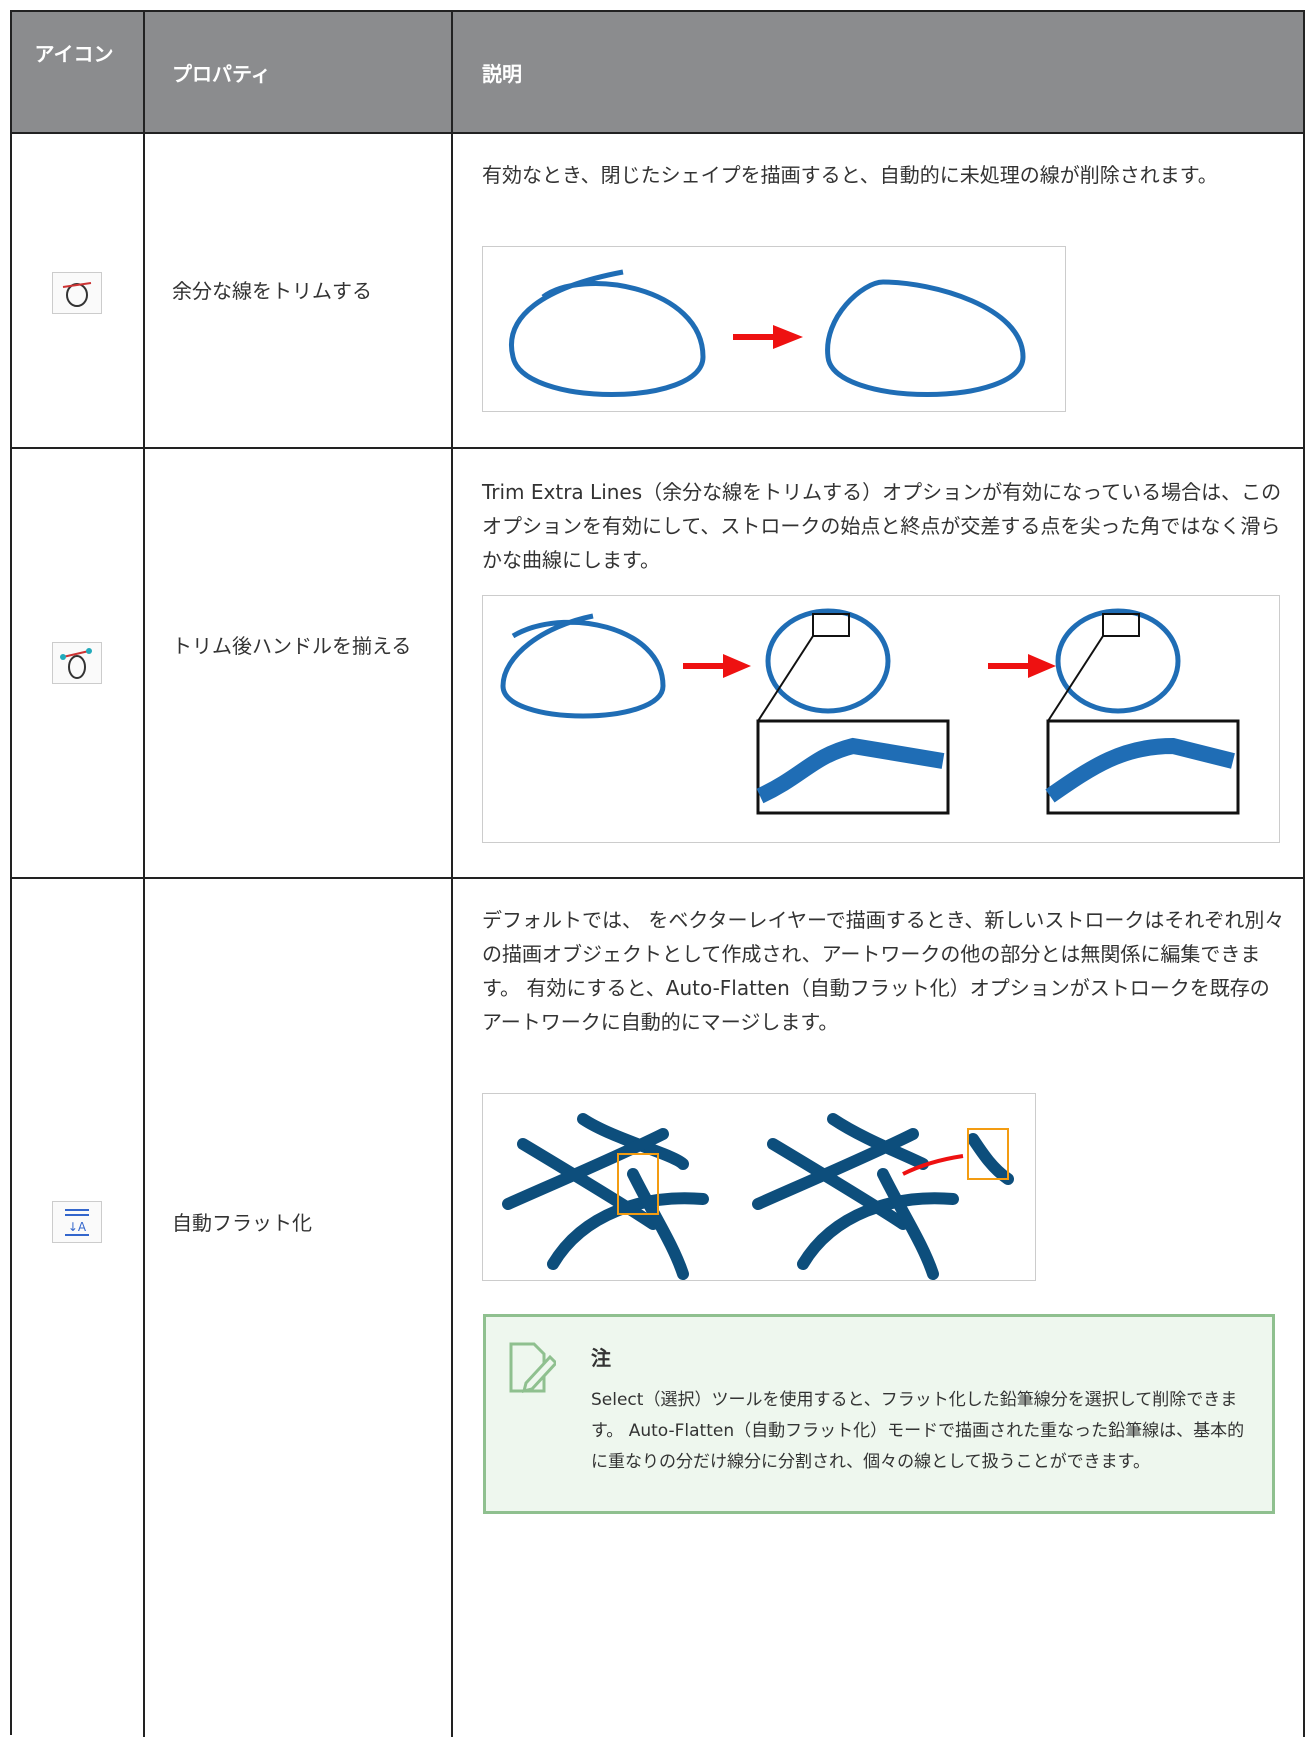 This screenshot has width=1305, height=1737. I want to click on description: 有効なとき、閉じたシェイプを描画すると、自動的に未処理の線が削除されます。, so click(850, 175).